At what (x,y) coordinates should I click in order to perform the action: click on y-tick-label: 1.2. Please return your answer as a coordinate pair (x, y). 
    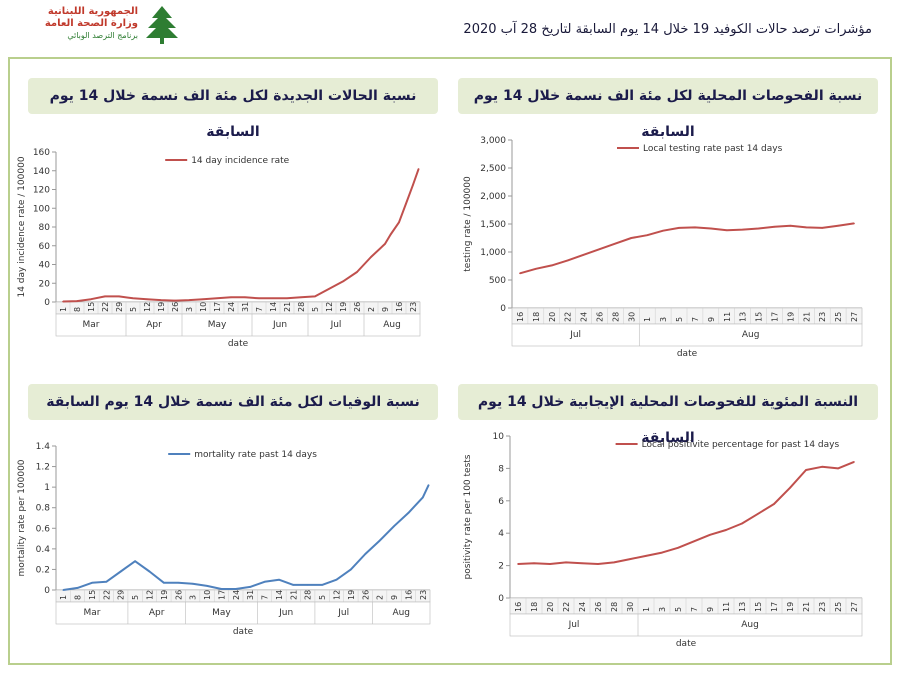
    Looking at the image, I should click on (43, 468).